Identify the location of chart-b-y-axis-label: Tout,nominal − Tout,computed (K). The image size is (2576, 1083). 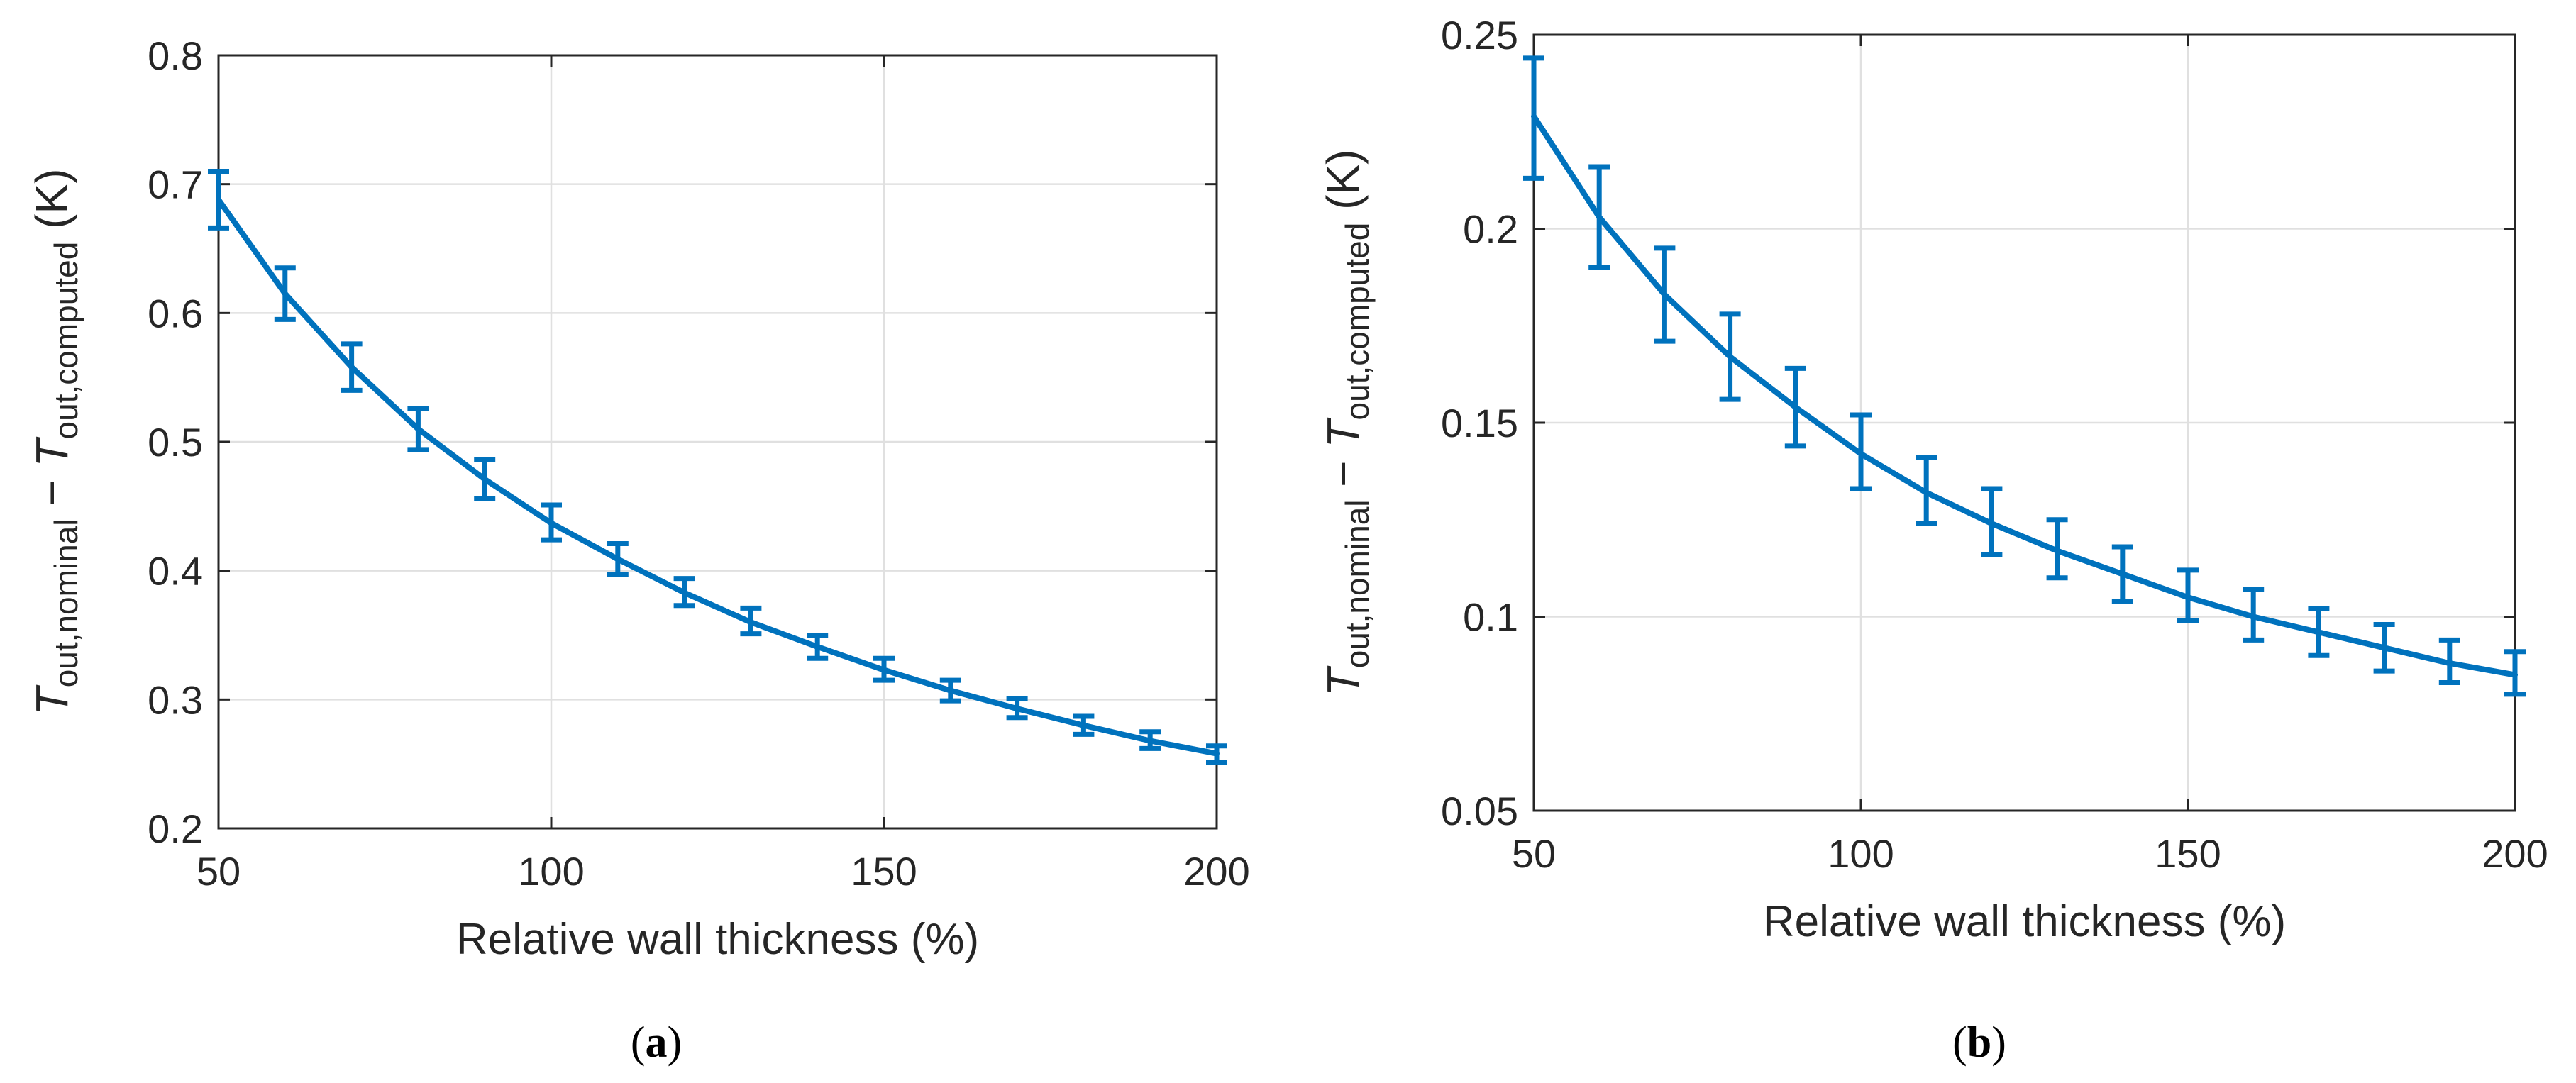
(1346, 423).